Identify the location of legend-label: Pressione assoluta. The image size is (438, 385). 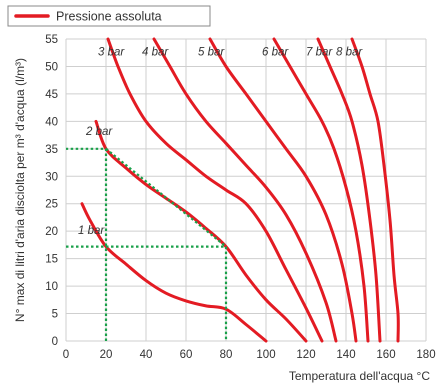
(109, 17).